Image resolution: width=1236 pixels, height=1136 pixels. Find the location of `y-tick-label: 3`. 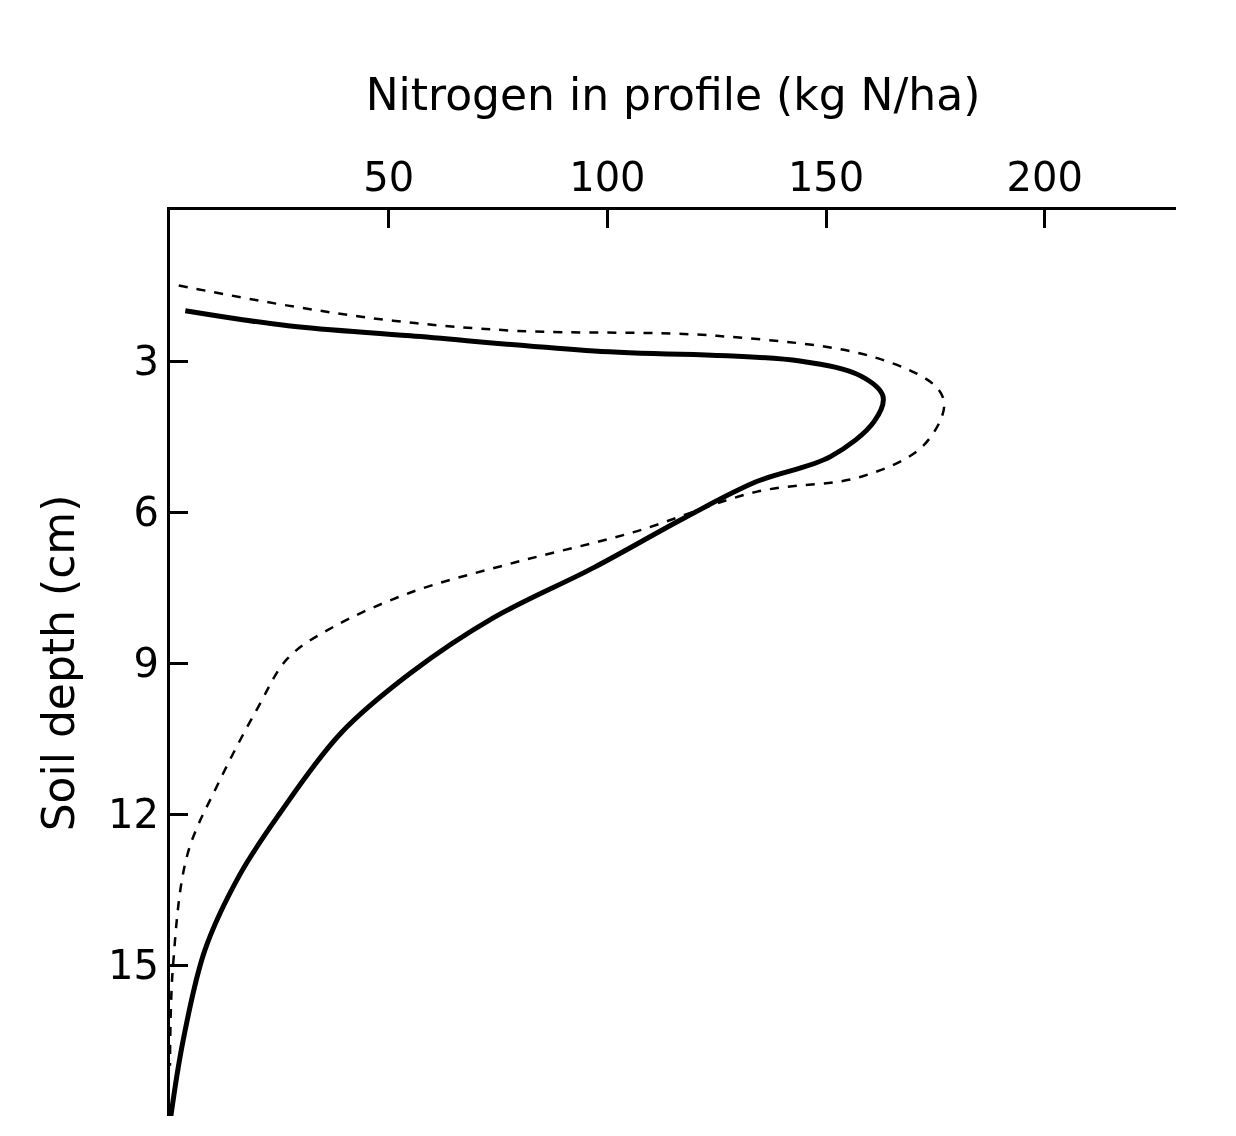

y-tick-label: 3 is located at coordinates (146, 361).